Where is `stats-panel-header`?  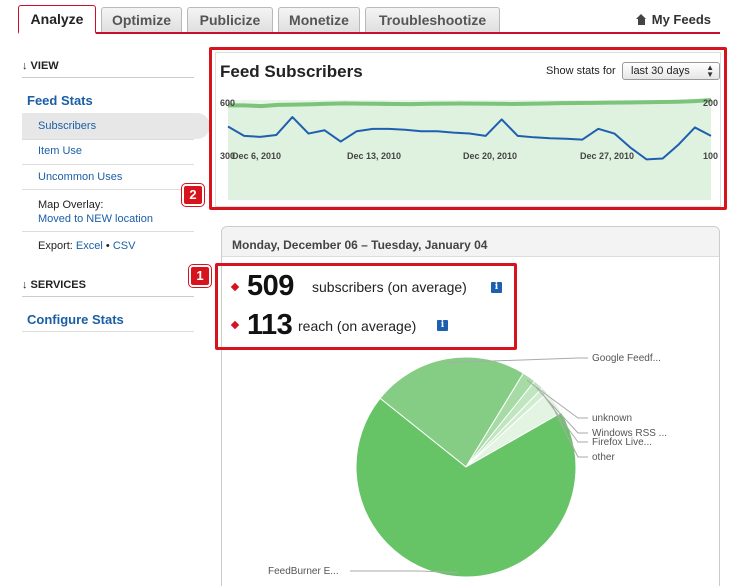 stats-panel-header is located at coordinates (470, 242).